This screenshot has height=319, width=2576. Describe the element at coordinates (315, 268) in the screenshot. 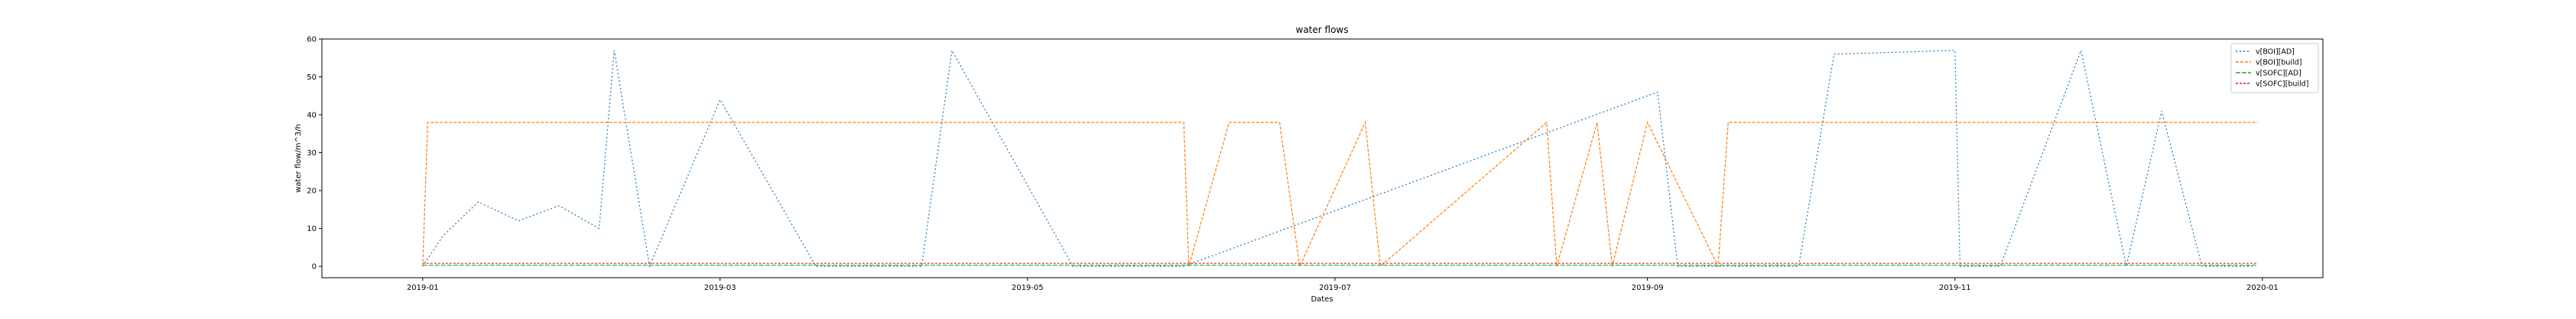

I see `y-tick-label: 0` at that location.